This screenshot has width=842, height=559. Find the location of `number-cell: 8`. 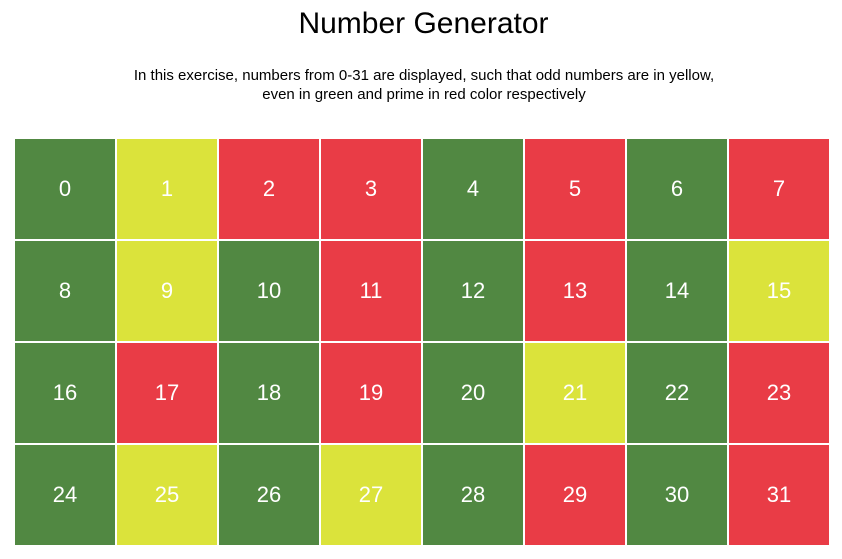

number-cell: 8 is located at coordinates (65, 291).